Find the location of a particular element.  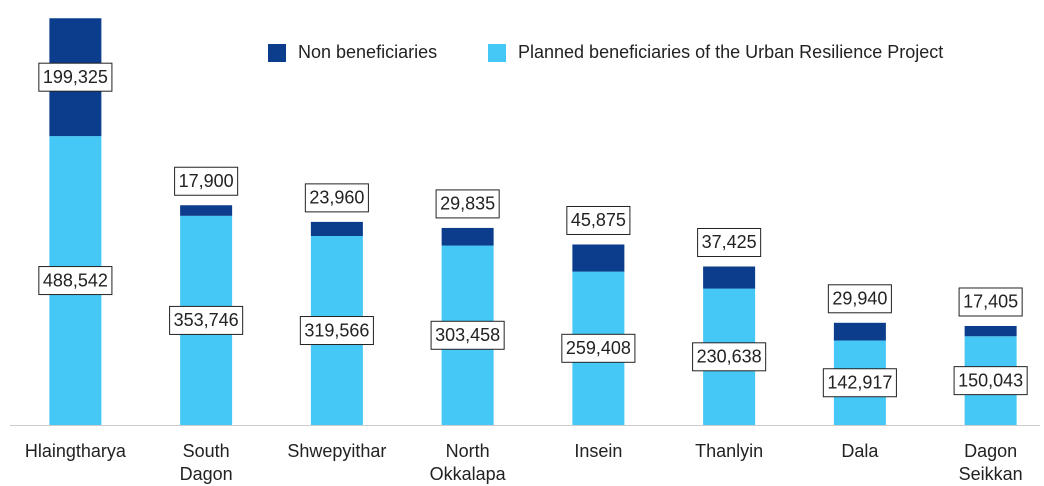

value-label: 353,746 is located at coordinates (206, 320).